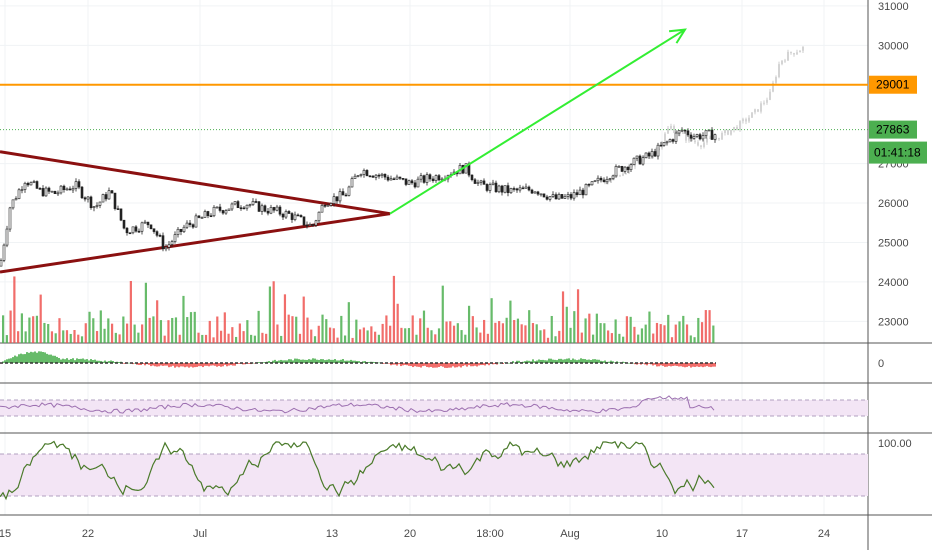 The image size is (932, 555). I want to click on target-arrow, so click(538, 121).